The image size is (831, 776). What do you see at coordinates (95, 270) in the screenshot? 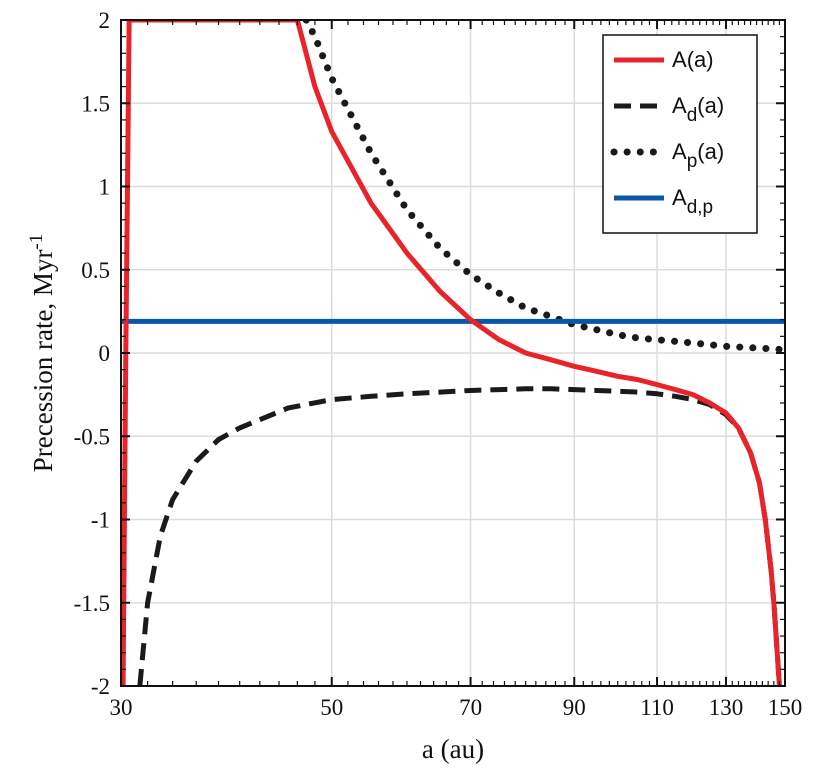
I see `y-tick-label: 0.5` at bounding box center [95, 270].